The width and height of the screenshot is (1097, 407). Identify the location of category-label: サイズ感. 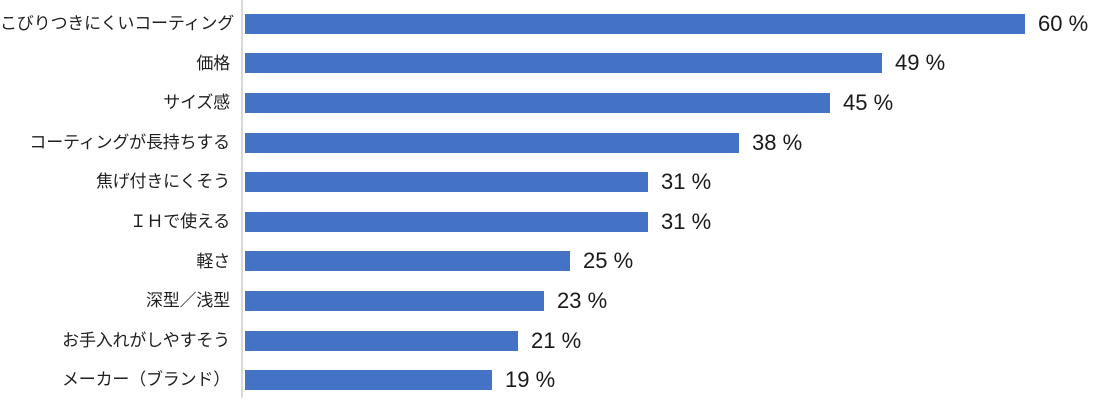
(196, 103).